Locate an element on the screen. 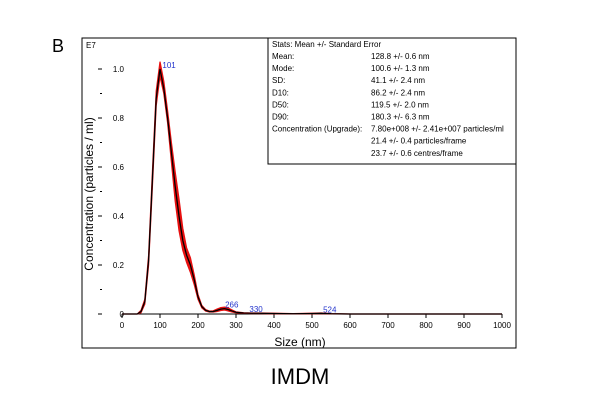  x-tick-label: 100 is located at coordinates (160, 325).